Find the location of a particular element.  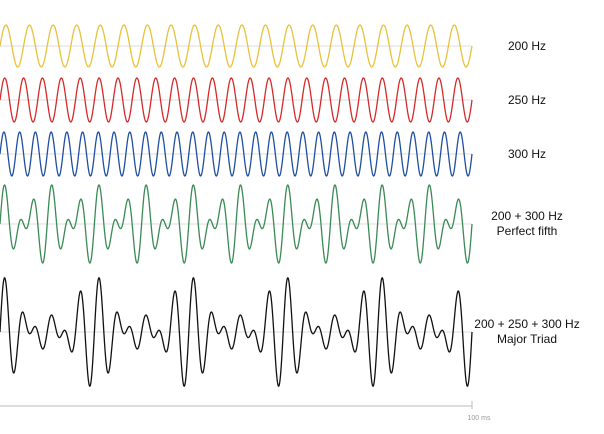

series-label-1: 200 Hz is located at coordinates (527, 46).